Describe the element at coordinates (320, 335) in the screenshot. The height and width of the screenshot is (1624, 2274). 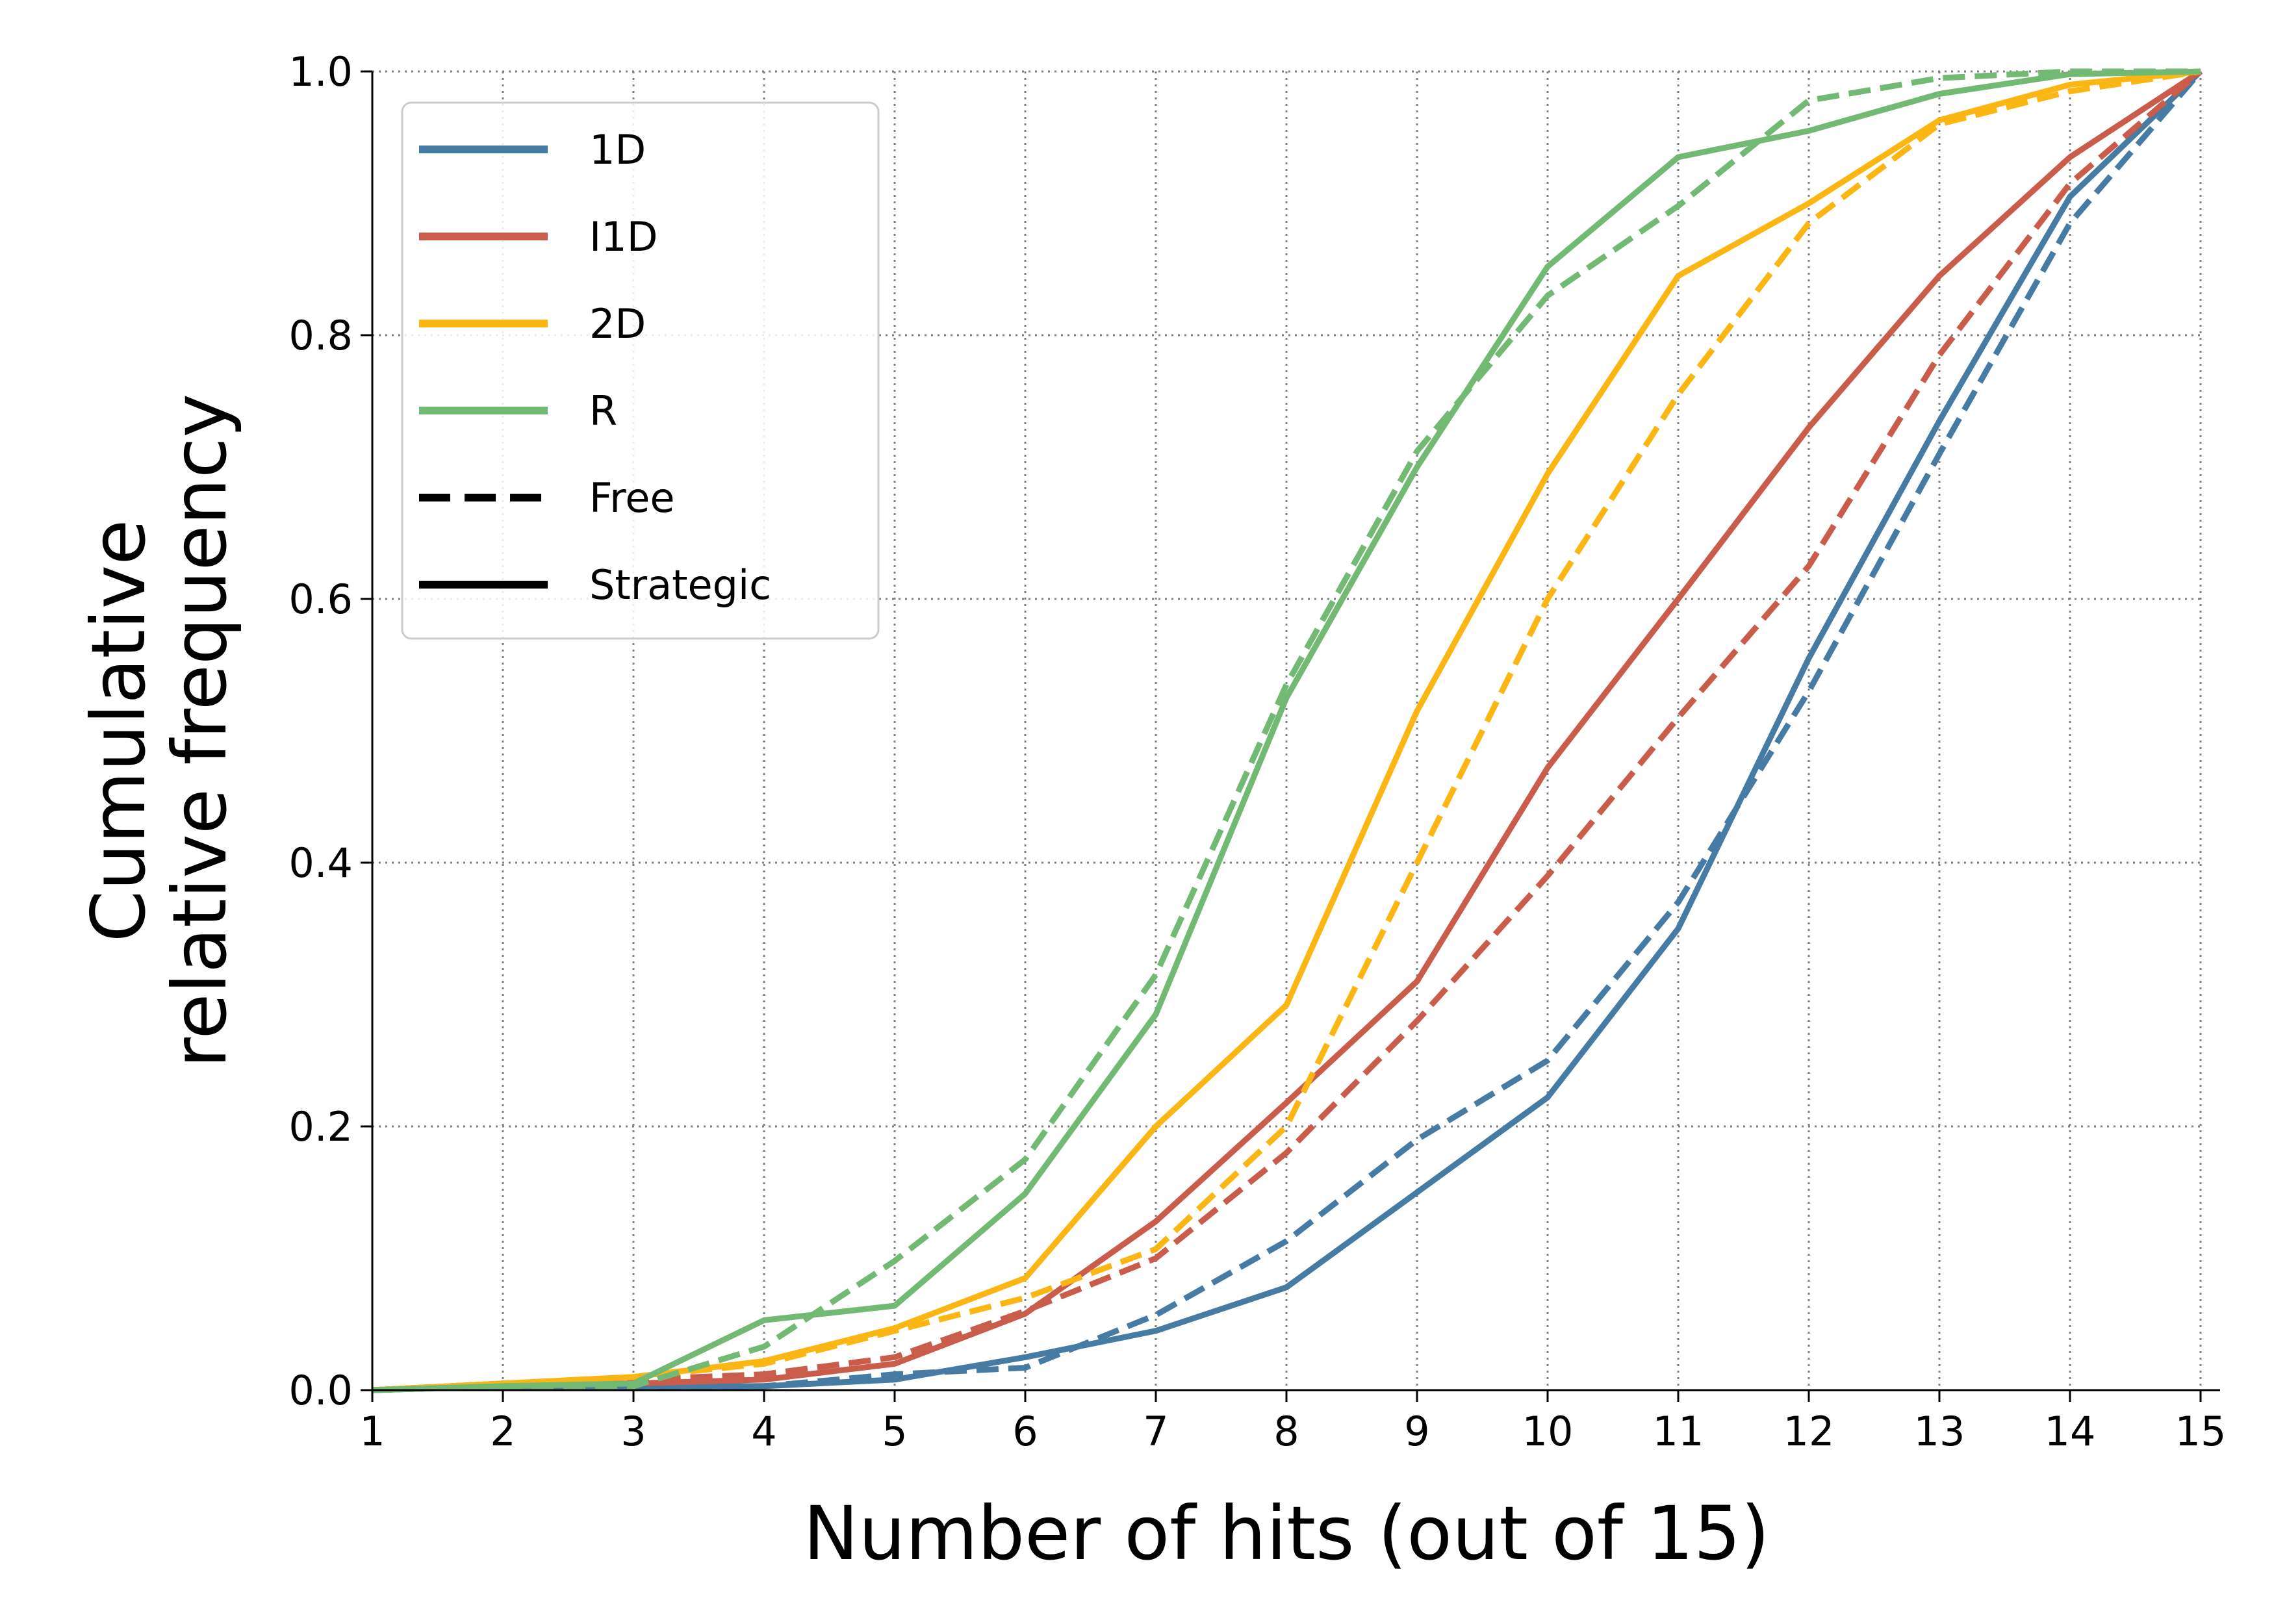
I see `y-tick-label-0.8: 0.8` at that location.